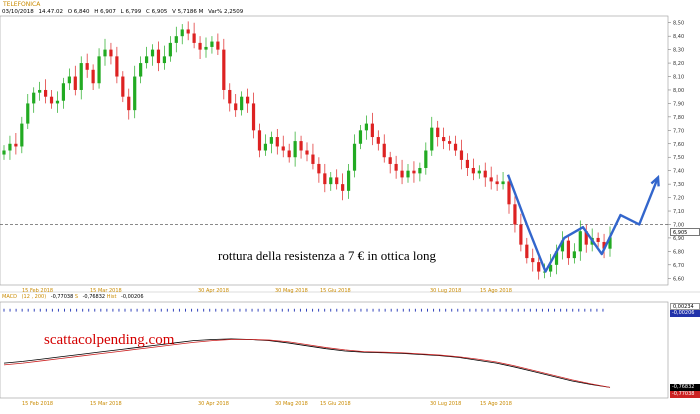 This screenshot has width=700, height=414. I want to click on y-tick-label: 8,00, so click(678, 91).